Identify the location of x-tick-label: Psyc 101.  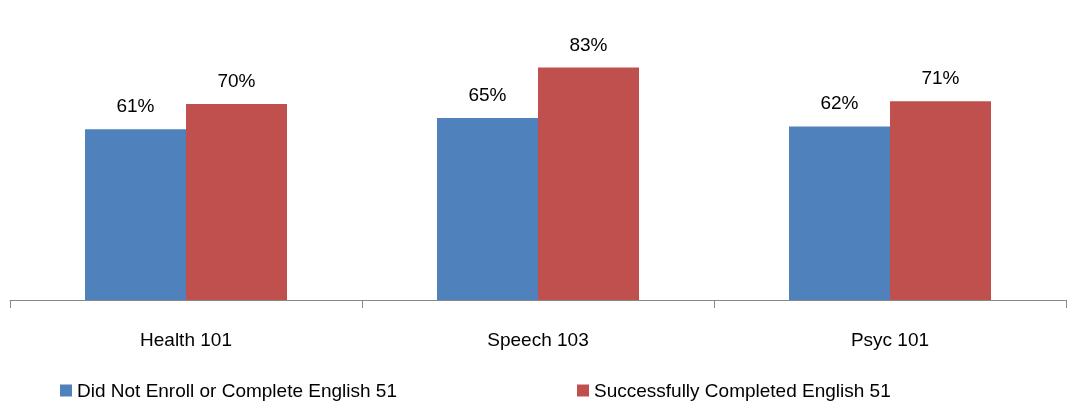
(890, 339).